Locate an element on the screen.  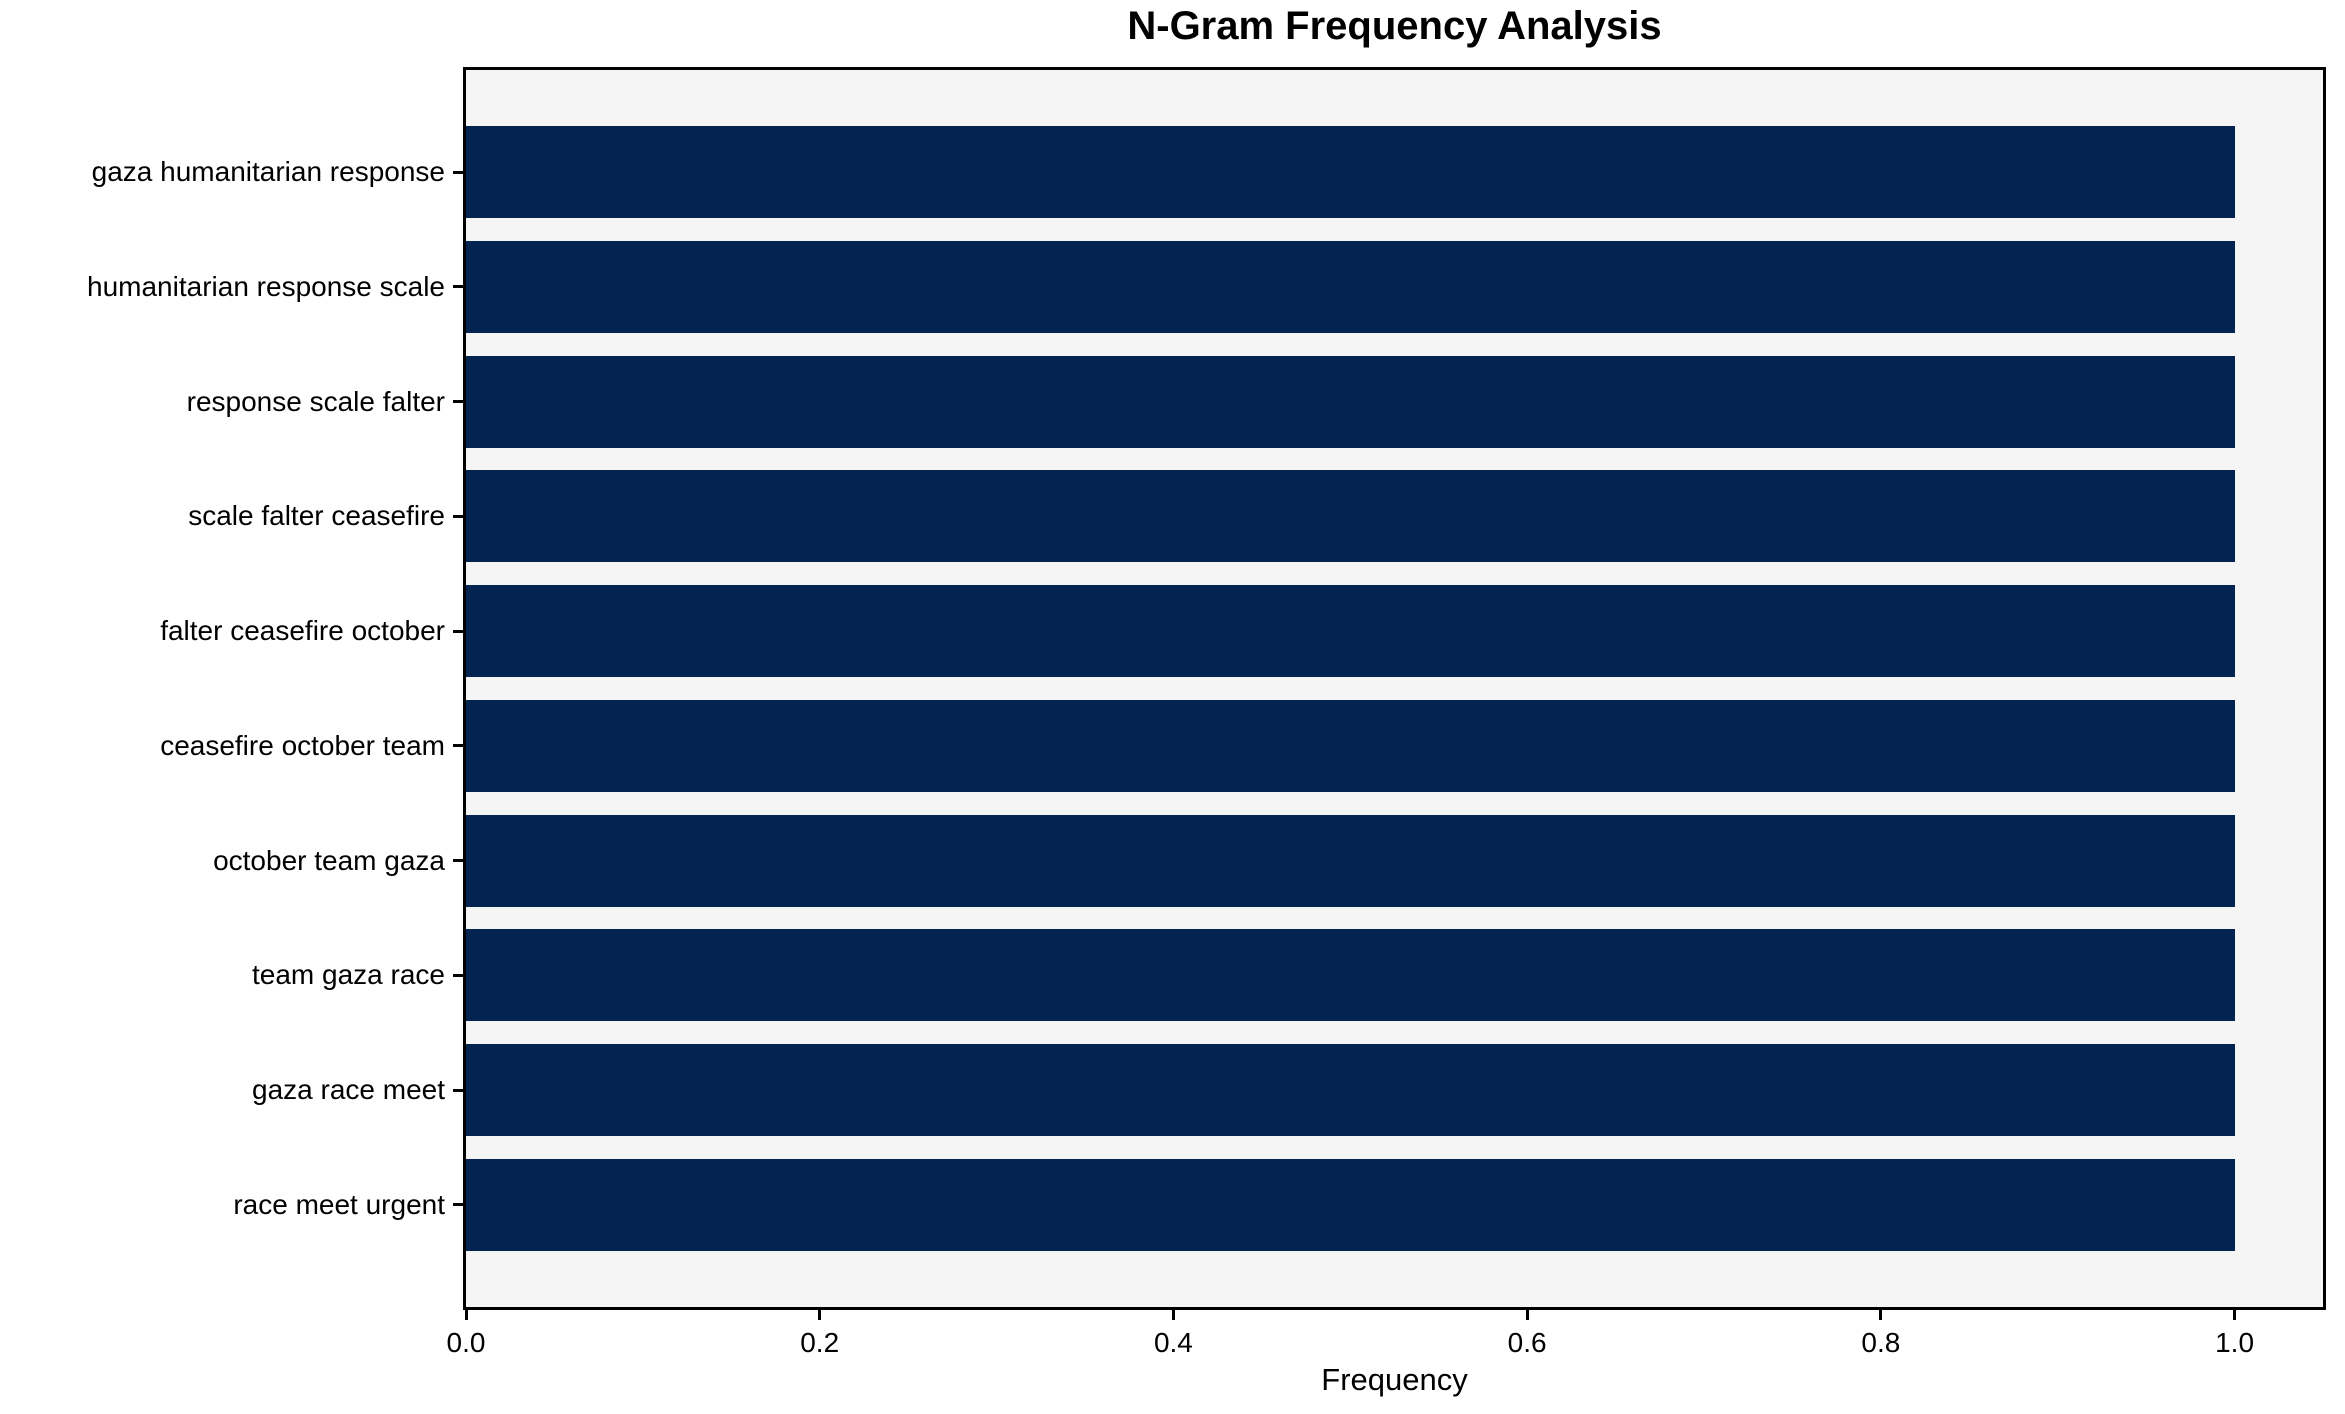
y-tick-label: gaza race meet is located at coordinates (348, 1090).